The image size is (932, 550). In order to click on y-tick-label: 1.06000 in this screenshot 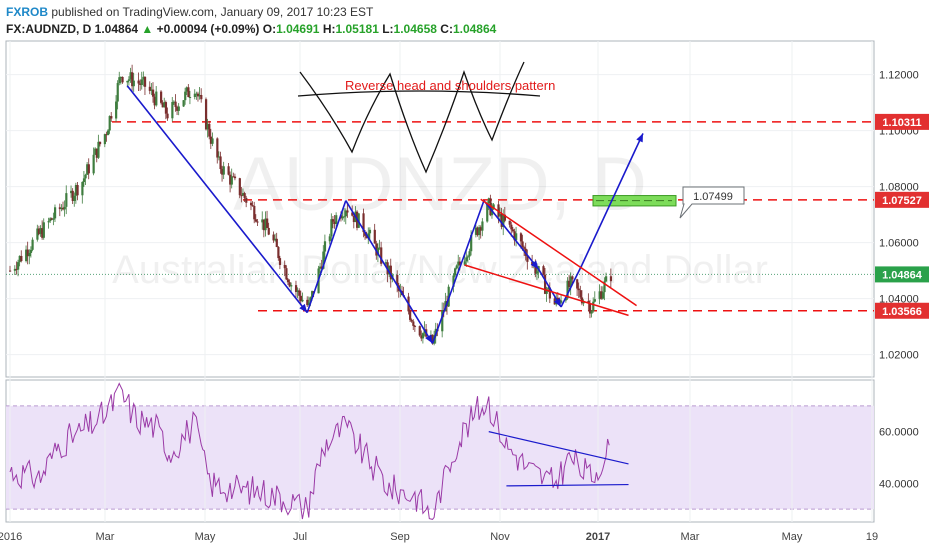, I will do `click(899, 244)`.